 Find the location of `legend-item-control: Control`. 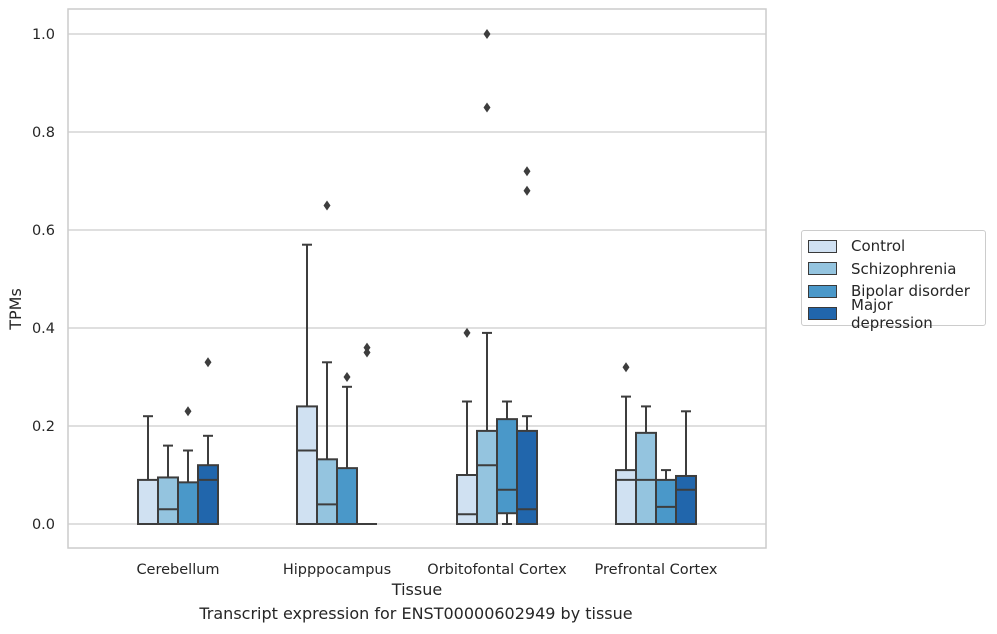

legend-item-control: Control is located at coordinates (893, 246).